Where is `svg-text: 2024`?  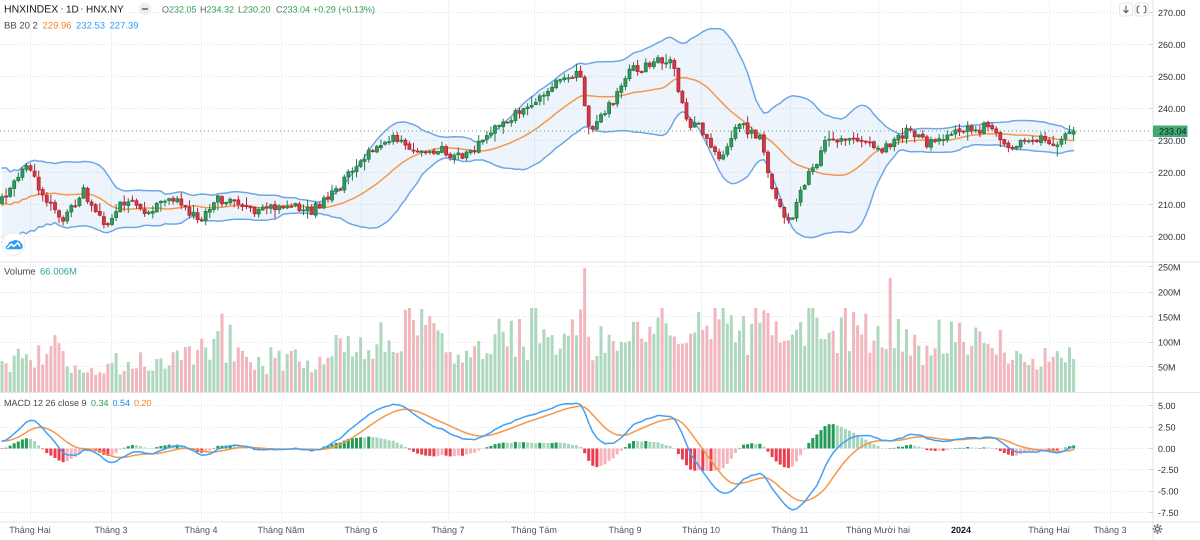
svg-text: 2024 is located at coordinates (961, 530).